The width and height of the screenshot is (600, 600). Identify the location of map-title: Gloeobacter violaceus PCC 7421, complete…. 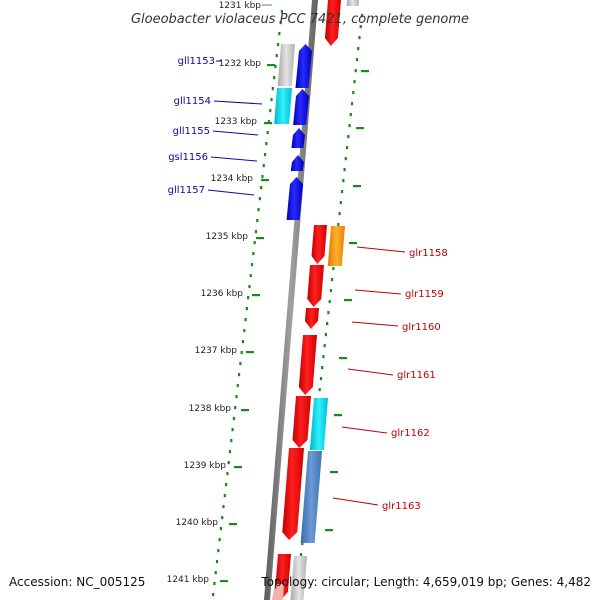
(300, 19).